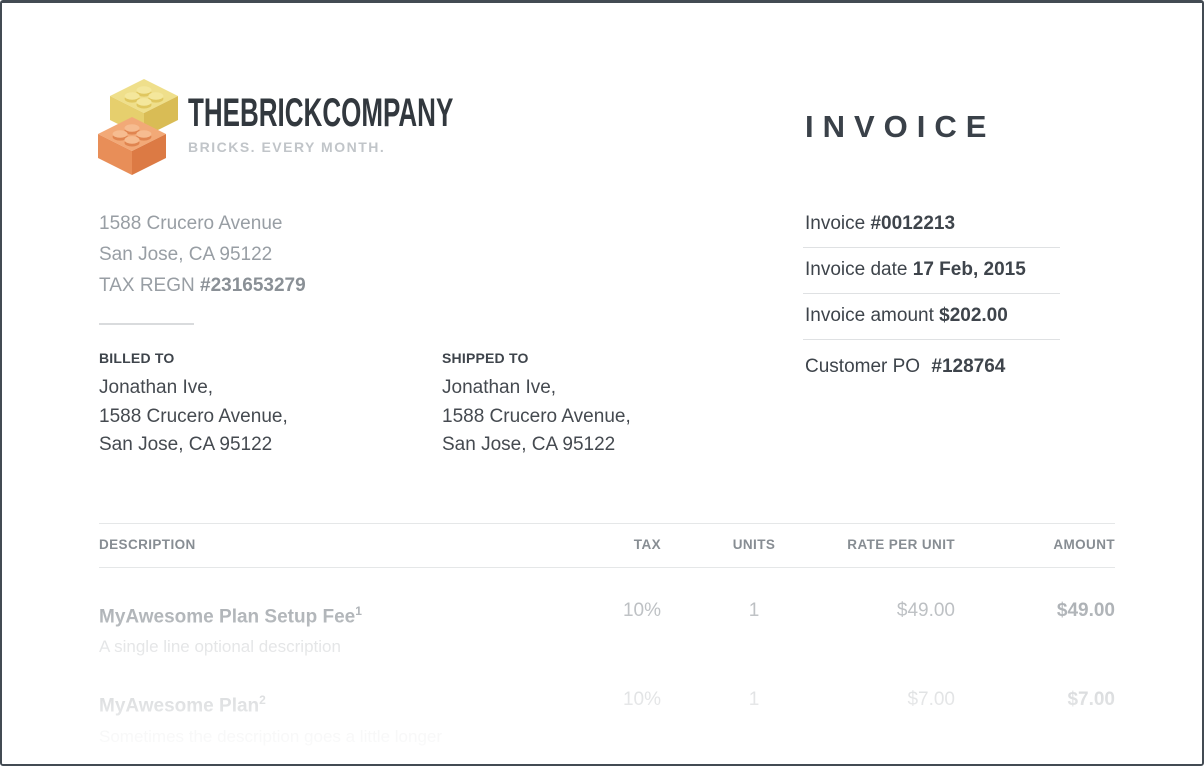 The height and width of the screenshot is (766, 1204). Describe the element at coordinates (1091, 700) in the screenshot. I see `item-amount: $7.00` at that location.